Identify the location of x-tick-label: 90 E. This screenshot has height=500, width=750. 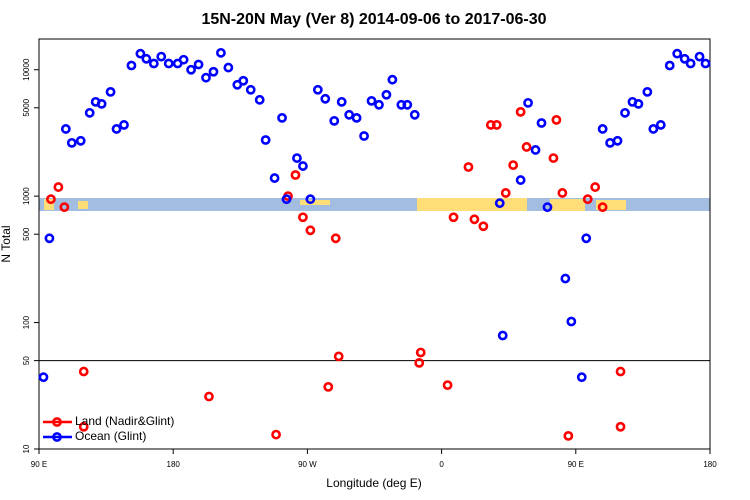
(39, 464).